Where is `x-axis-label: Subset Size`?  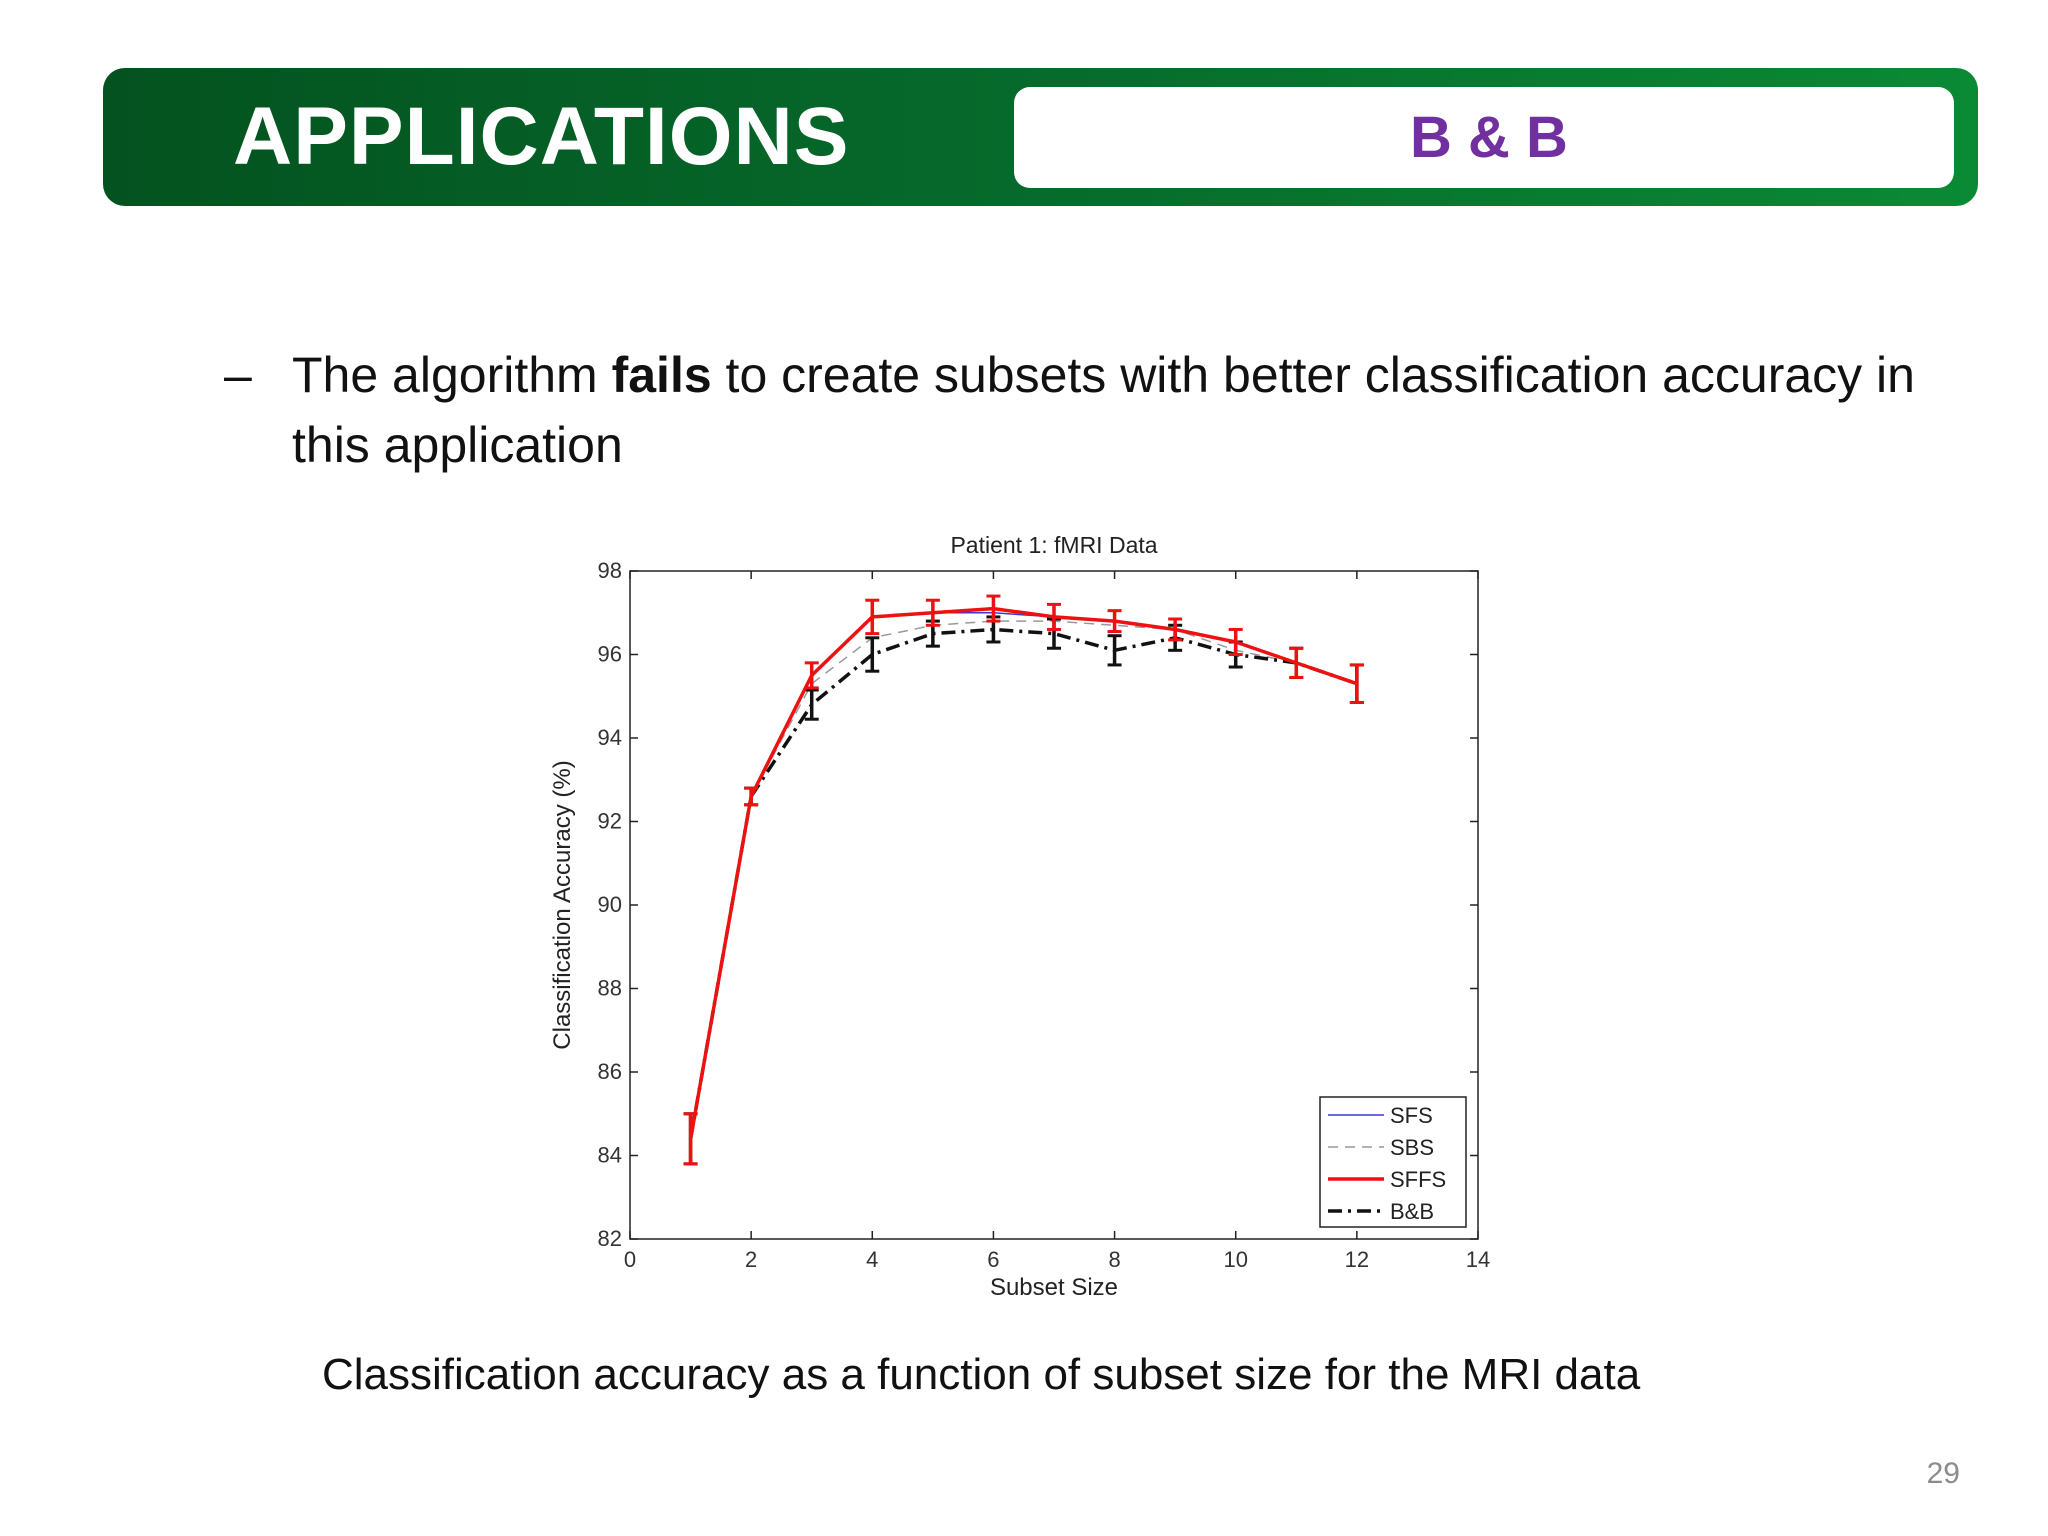
x-axis-label: Subset Size is located at coordinates (1054, 1287).